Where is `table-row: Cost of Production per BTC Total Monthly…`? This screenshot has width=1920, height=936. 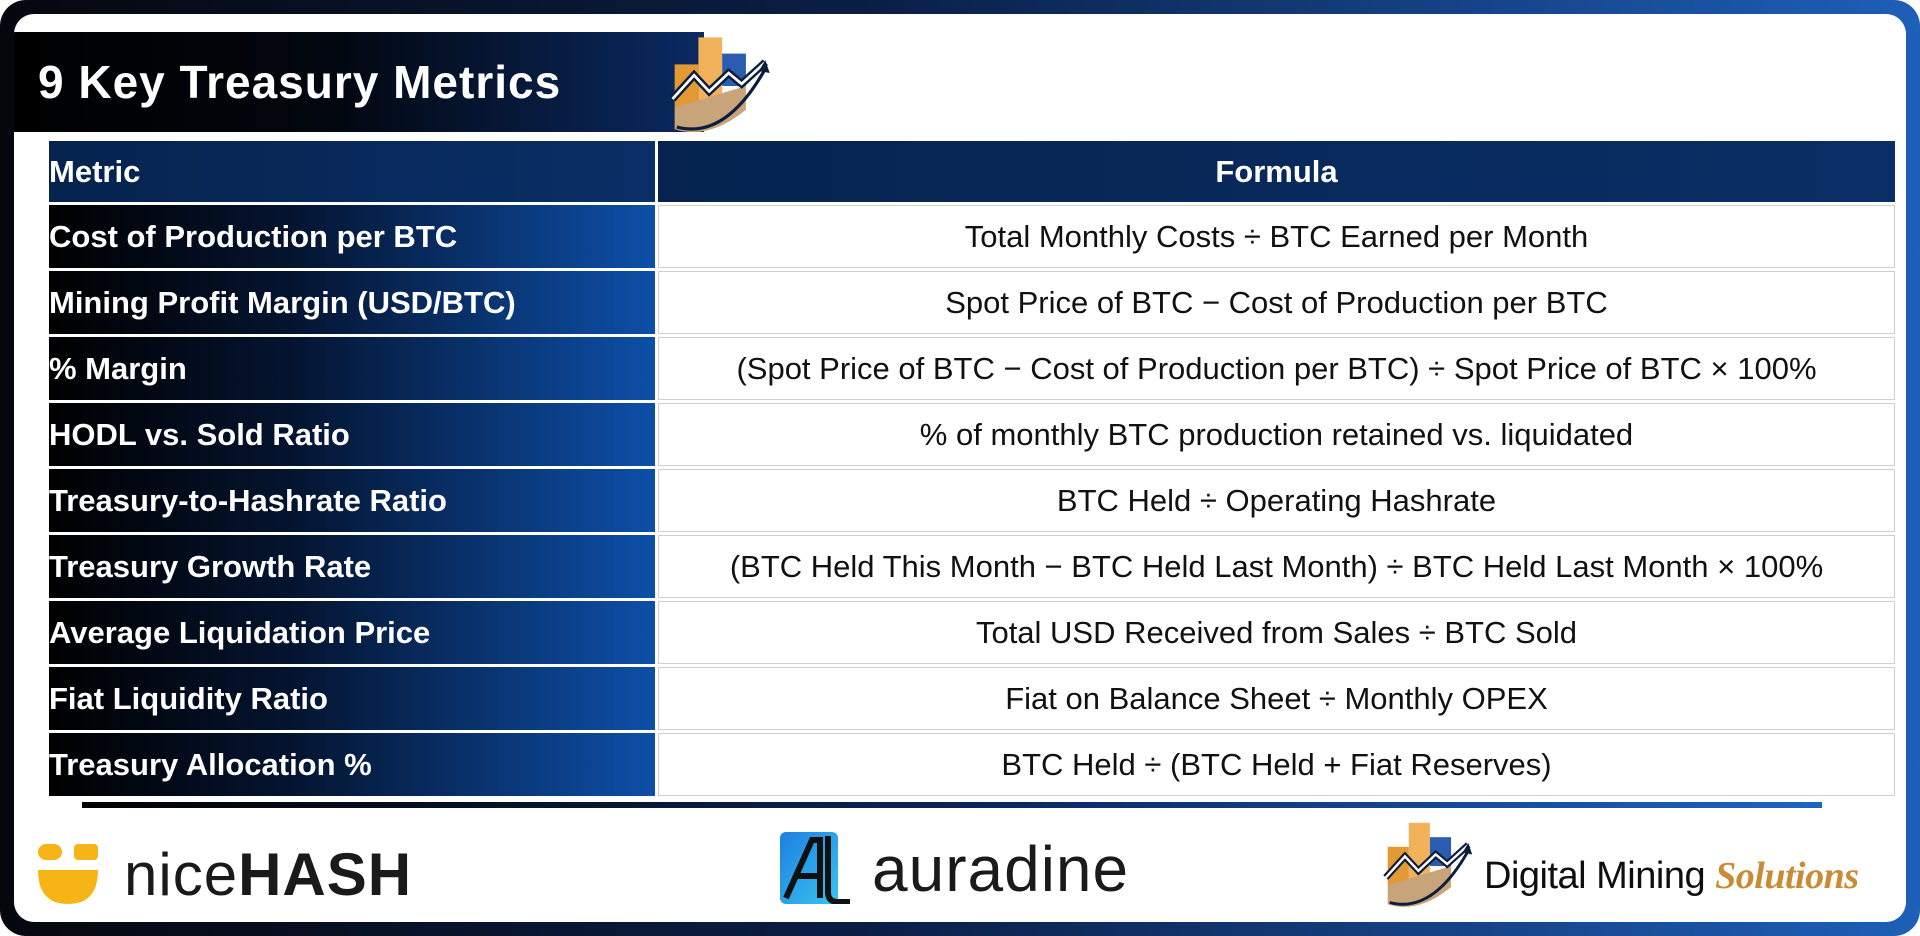
table-row: Cost of Production per BTC Total Monthly… is located at coordinates (972, 236).